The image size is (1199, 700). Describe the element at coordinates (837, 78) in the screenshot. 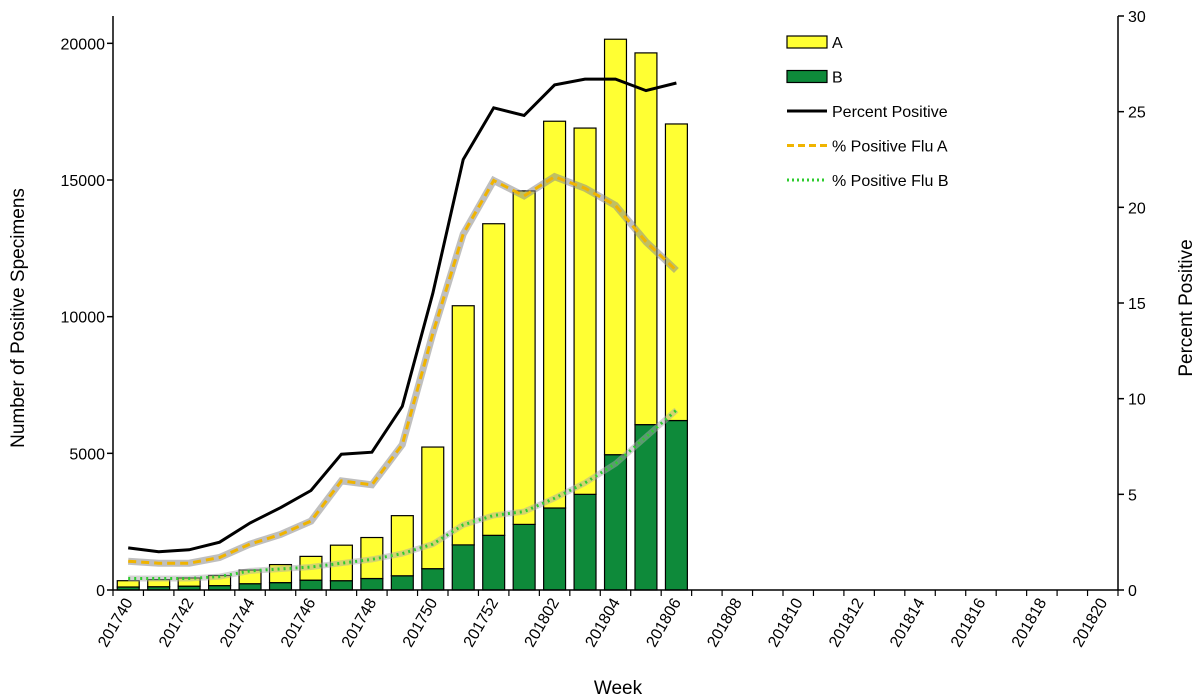

I see `legend-label: B` at that location.